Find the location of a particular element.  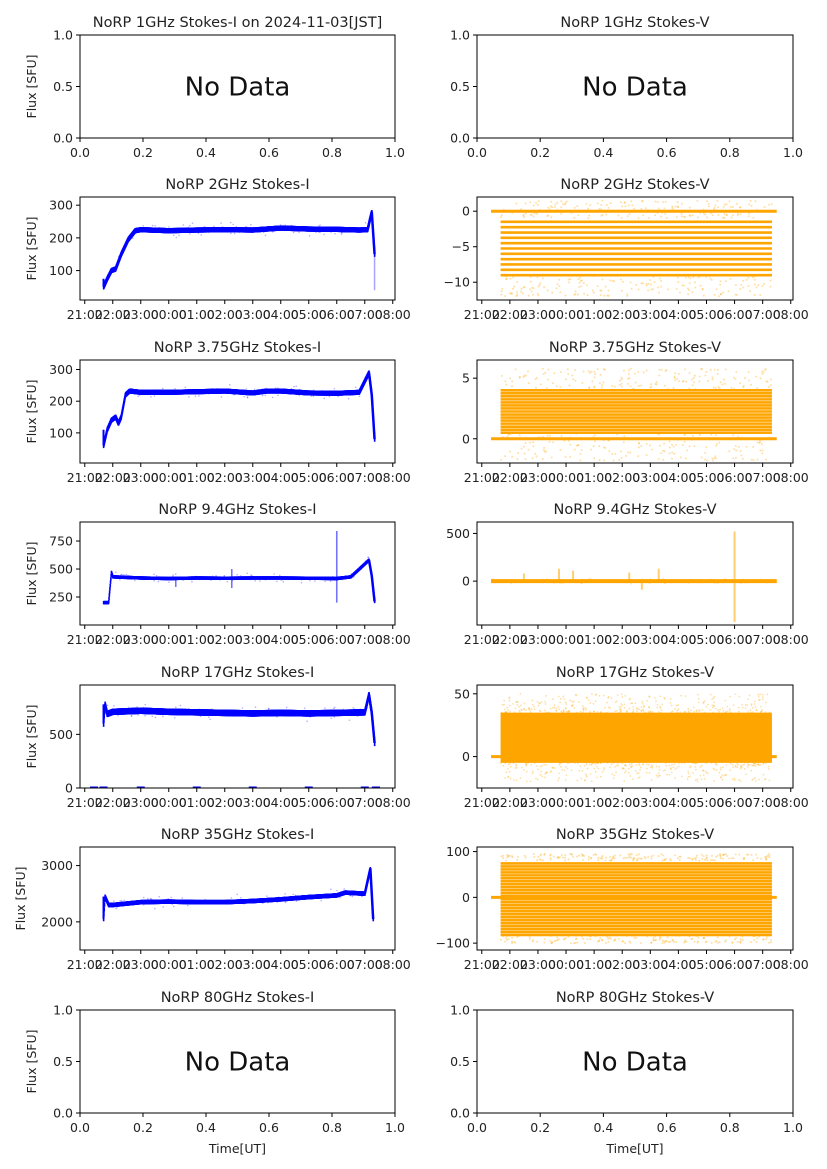

y-tick-label: 0 is located at coordinates (466, 581).